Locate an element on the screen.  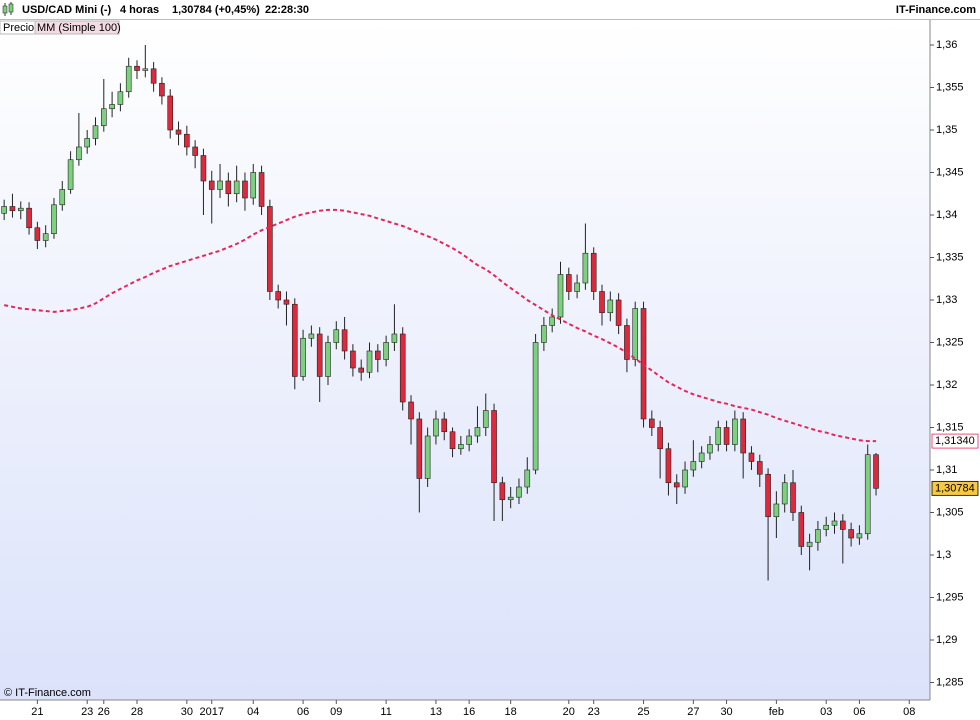
x-tick-label: feb is located at coordinates (776, 712).